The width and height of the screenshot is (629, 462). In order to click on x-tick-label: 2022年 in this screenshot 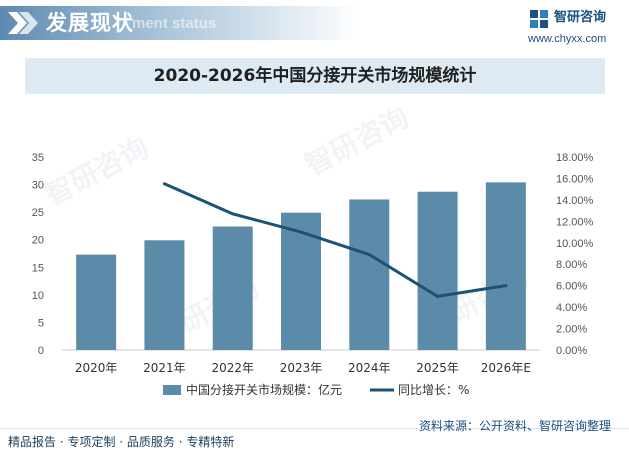, I will do `click(232, 368)`.